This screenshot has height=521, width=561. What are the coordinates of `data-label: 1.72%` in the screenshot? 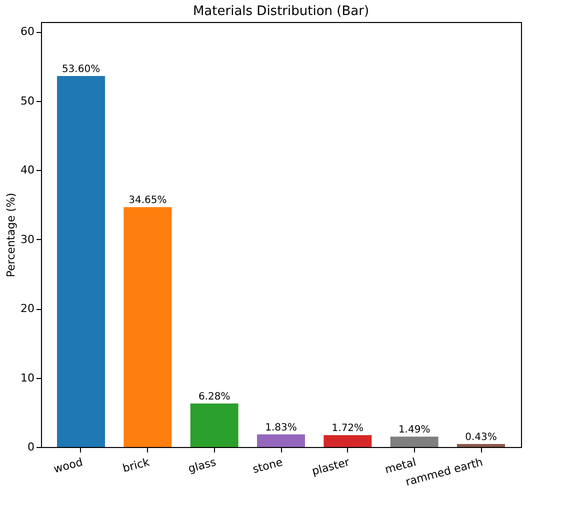 It's located at (348, 428).